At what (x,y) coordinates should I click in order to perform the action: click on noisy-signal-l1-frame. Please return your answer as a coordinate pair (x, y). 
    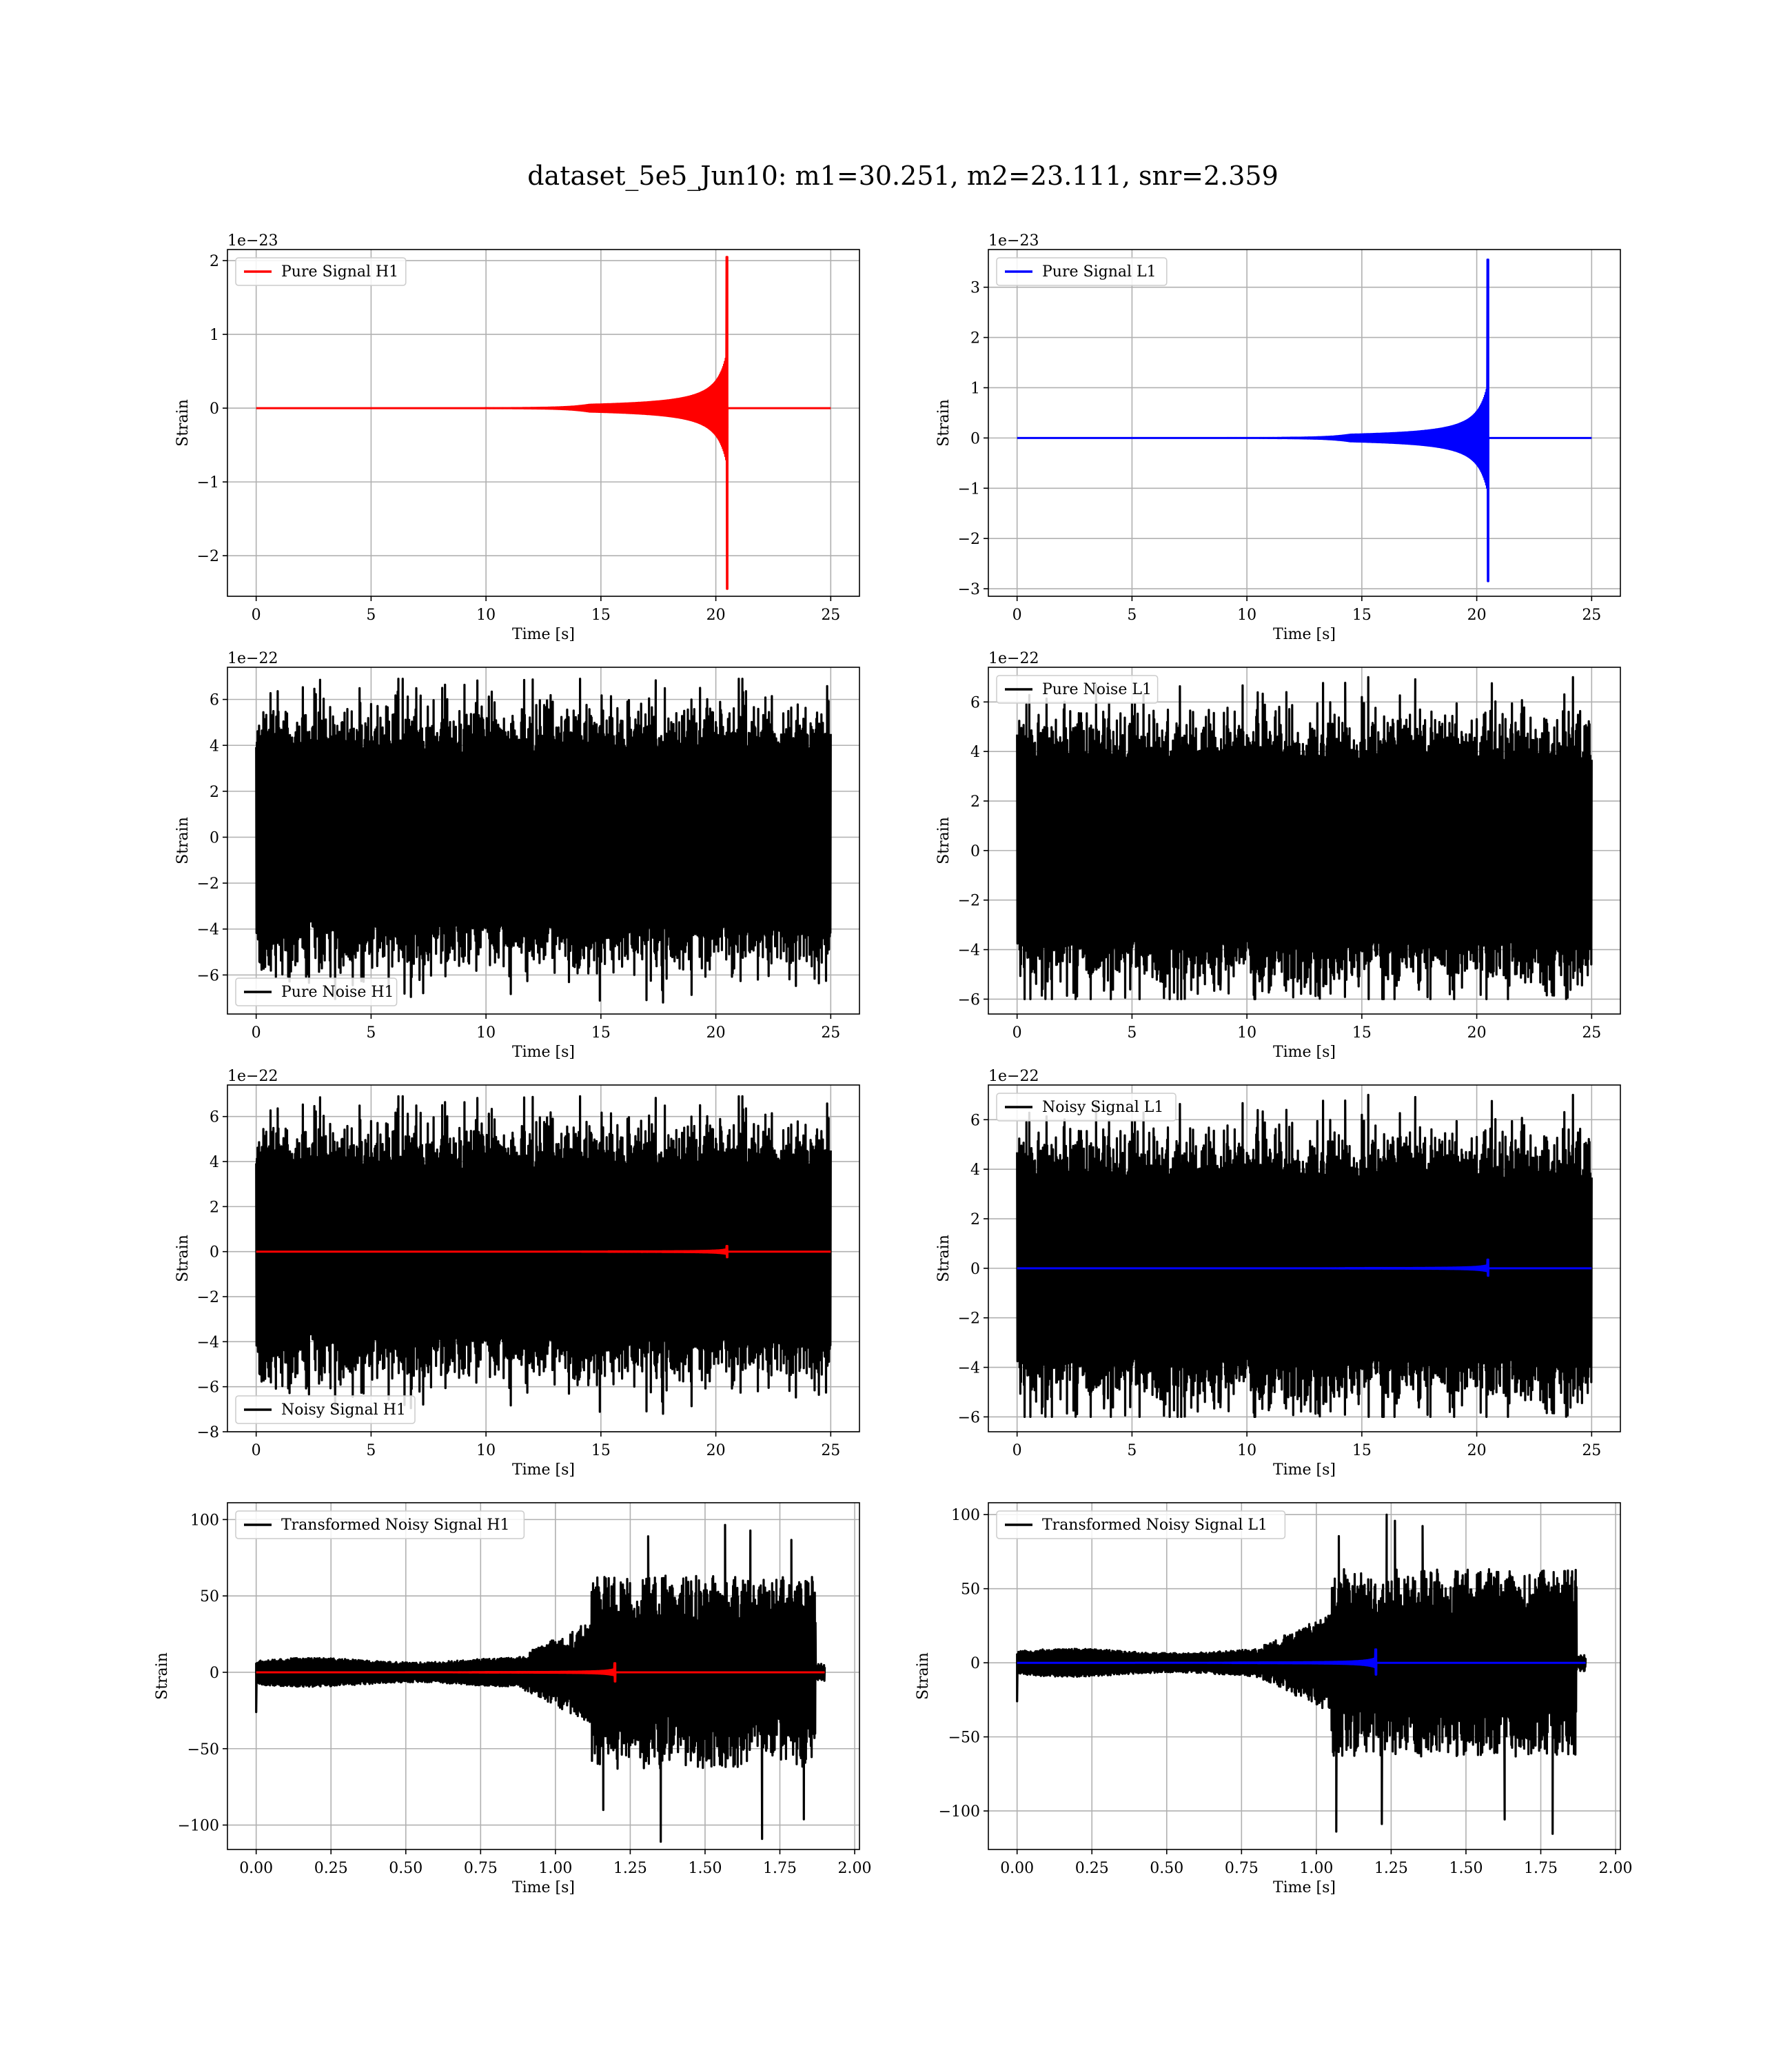
    Looking at the image, I should click on (1304, 1258).